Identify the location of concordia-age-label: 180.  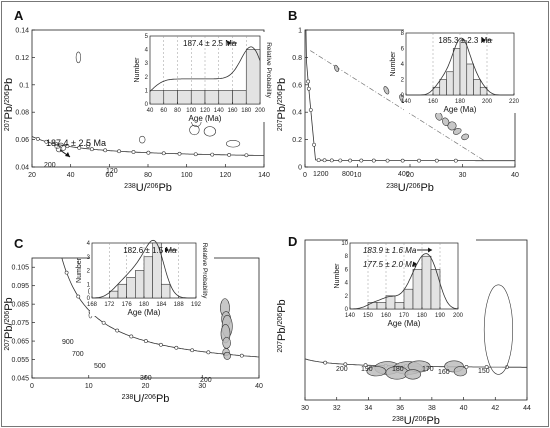
(398, 369).